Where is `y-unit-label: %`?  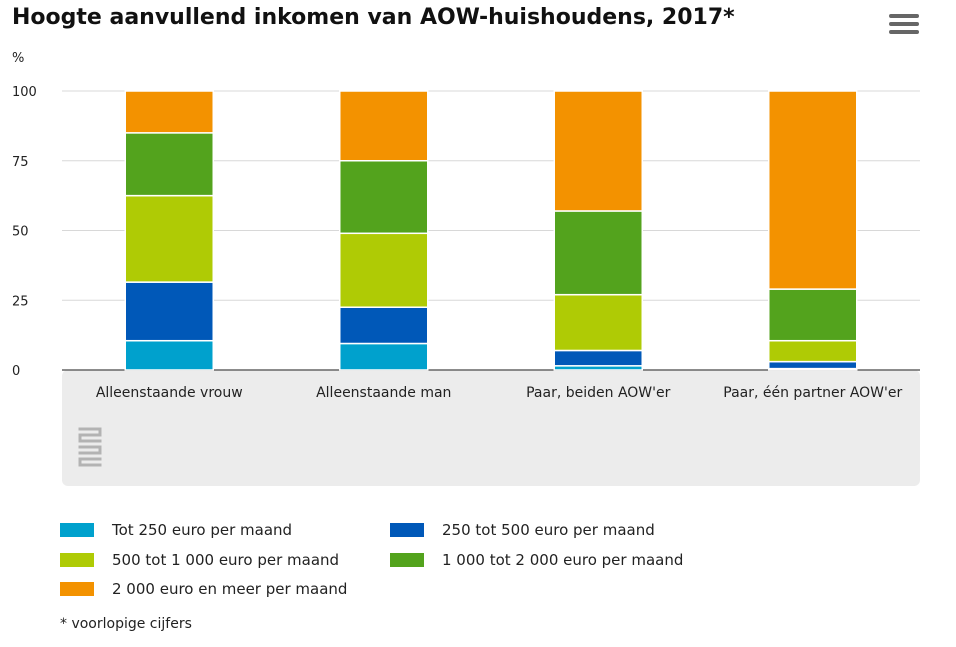 y-unit-label: % is located at coordinates (18, 58).